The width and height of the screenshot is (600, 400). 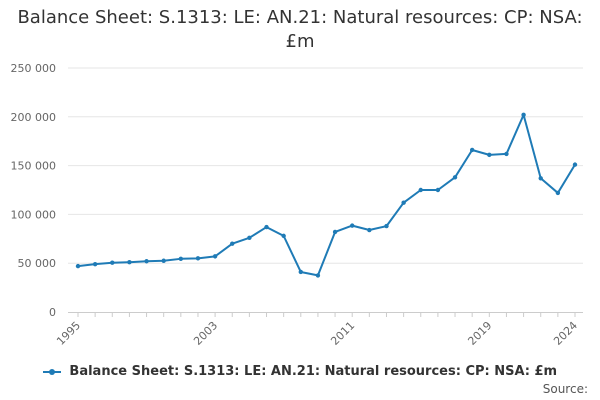 What do you see at coordinates (34, 214) in the screenshot?
I see `y-tick-label: 100 000` at bounding box center [34, 214].